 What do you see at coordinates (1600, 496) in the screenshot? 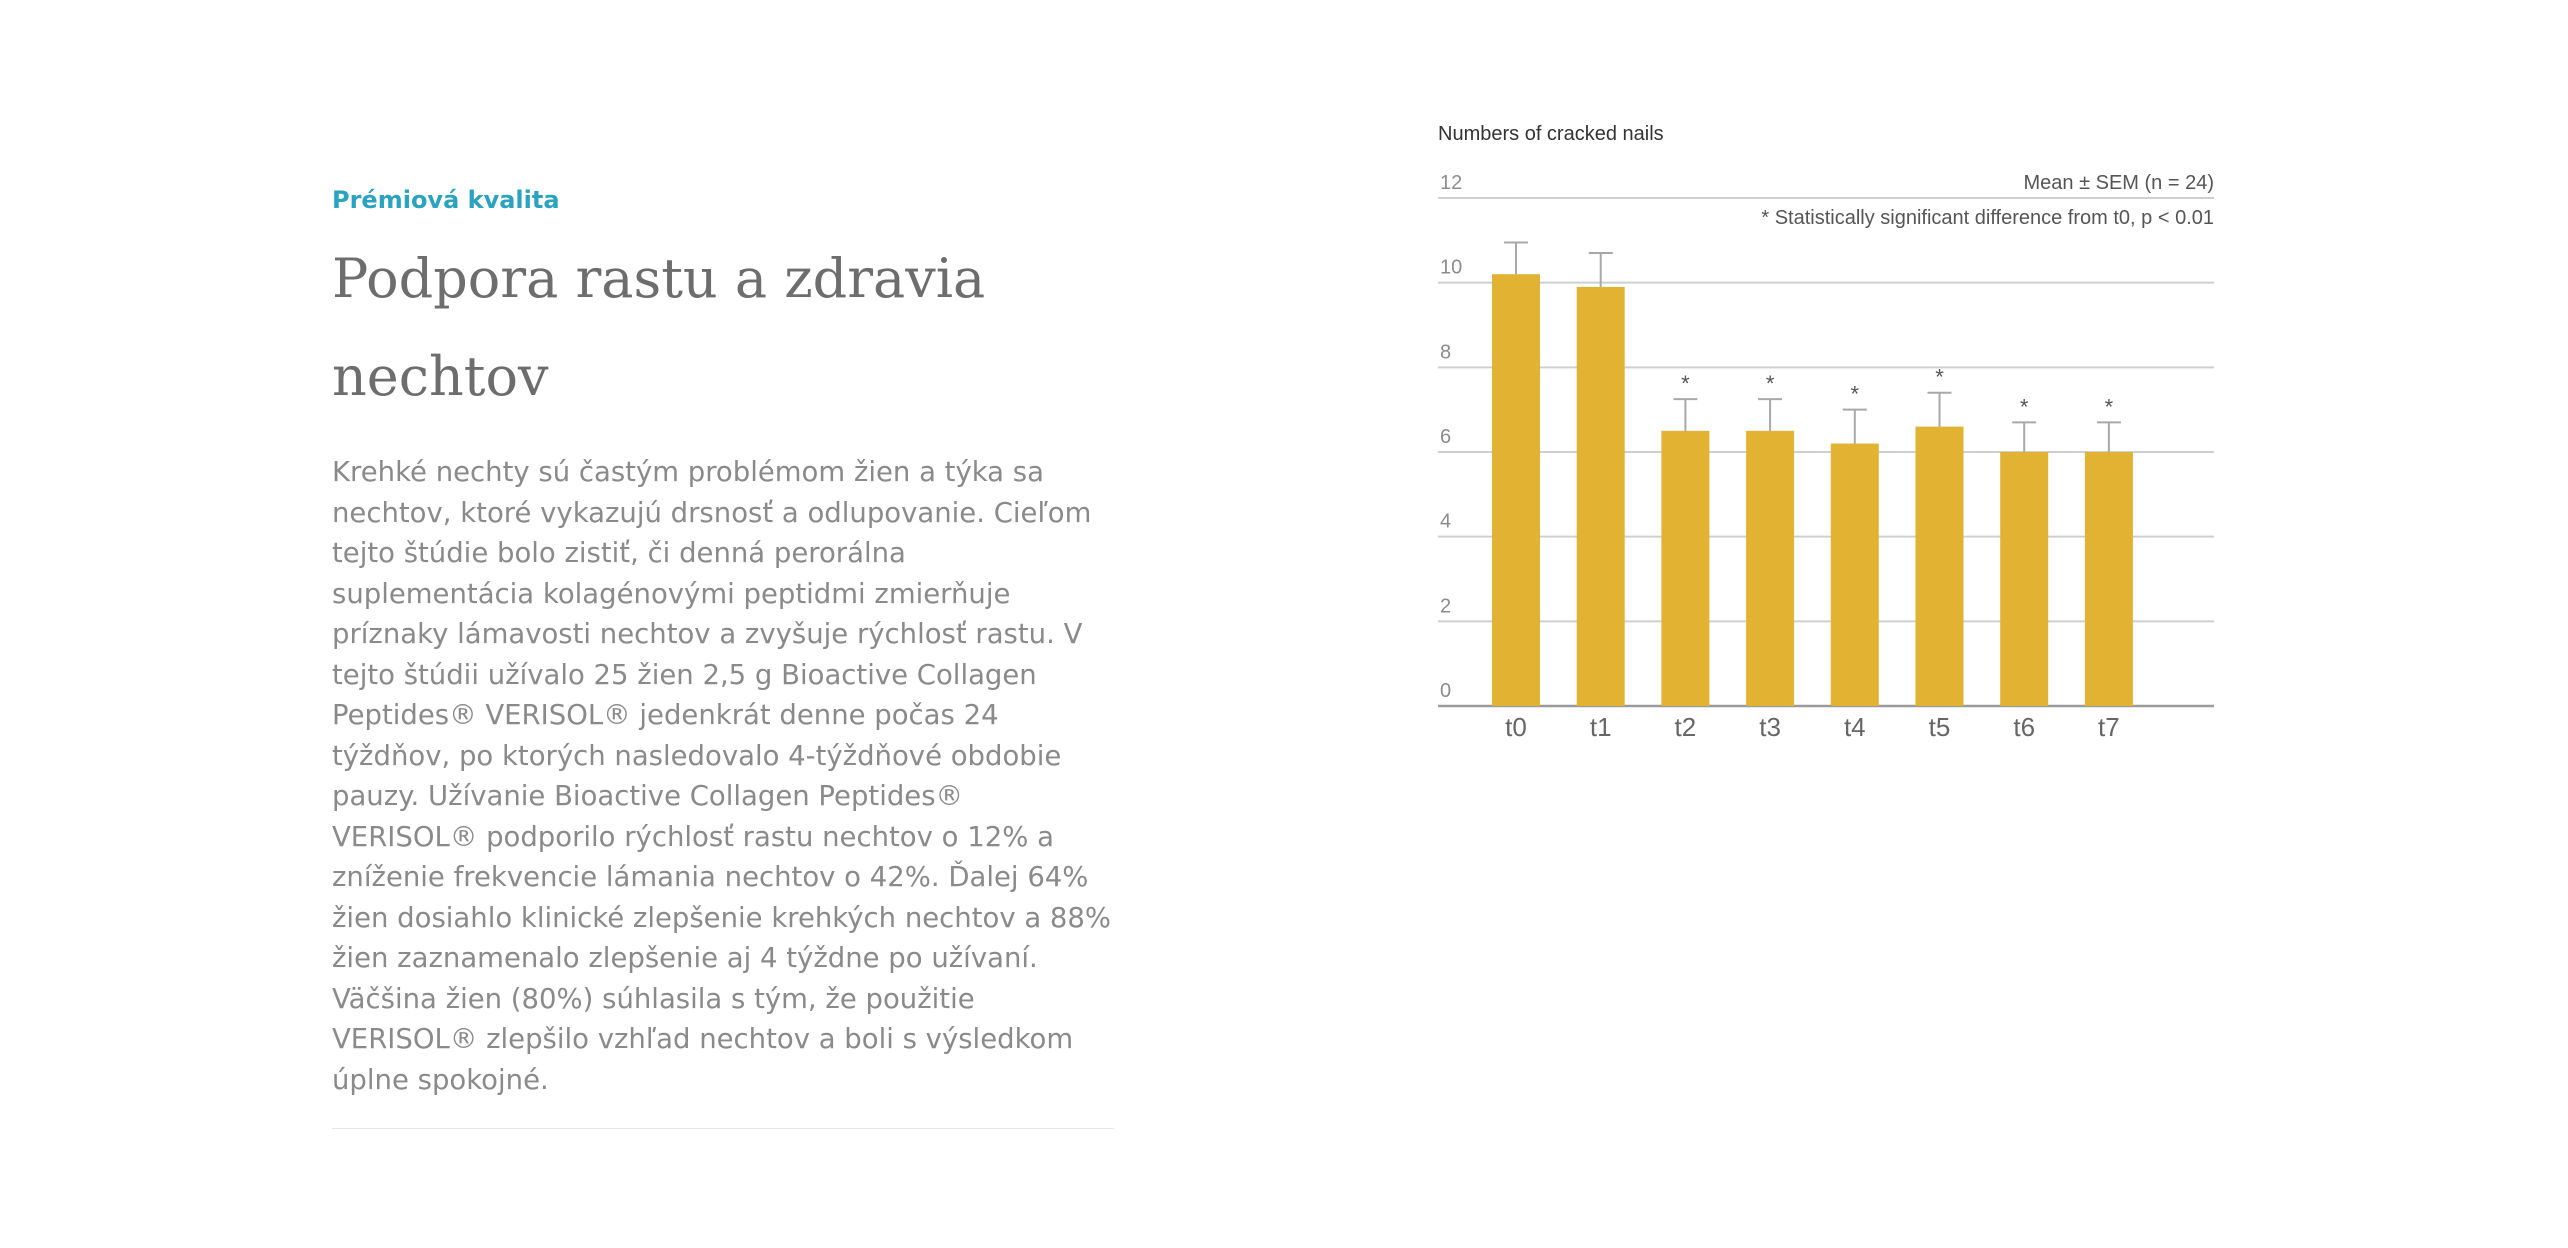
I see `bar-t1` at bounding box center [1600, 496].